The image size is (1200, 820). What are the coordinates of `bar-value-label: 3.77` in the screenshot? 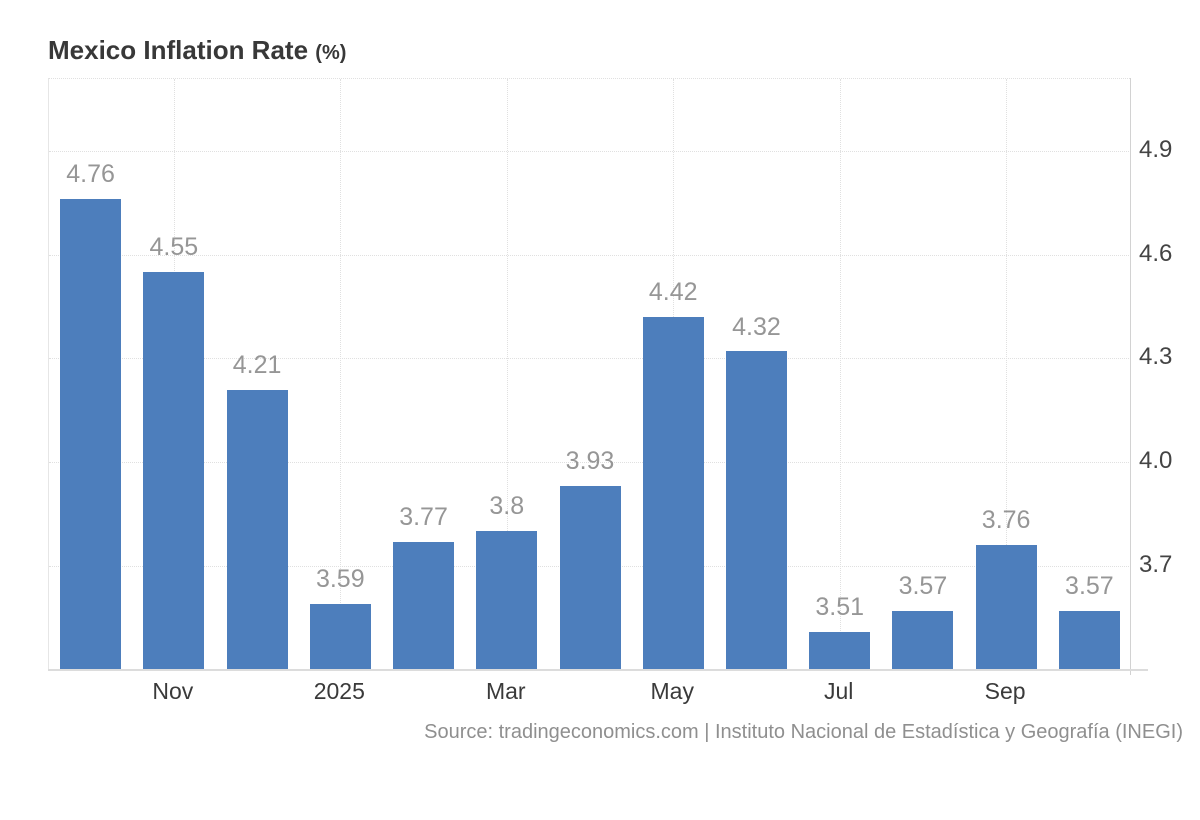 It's located at (423, 516).